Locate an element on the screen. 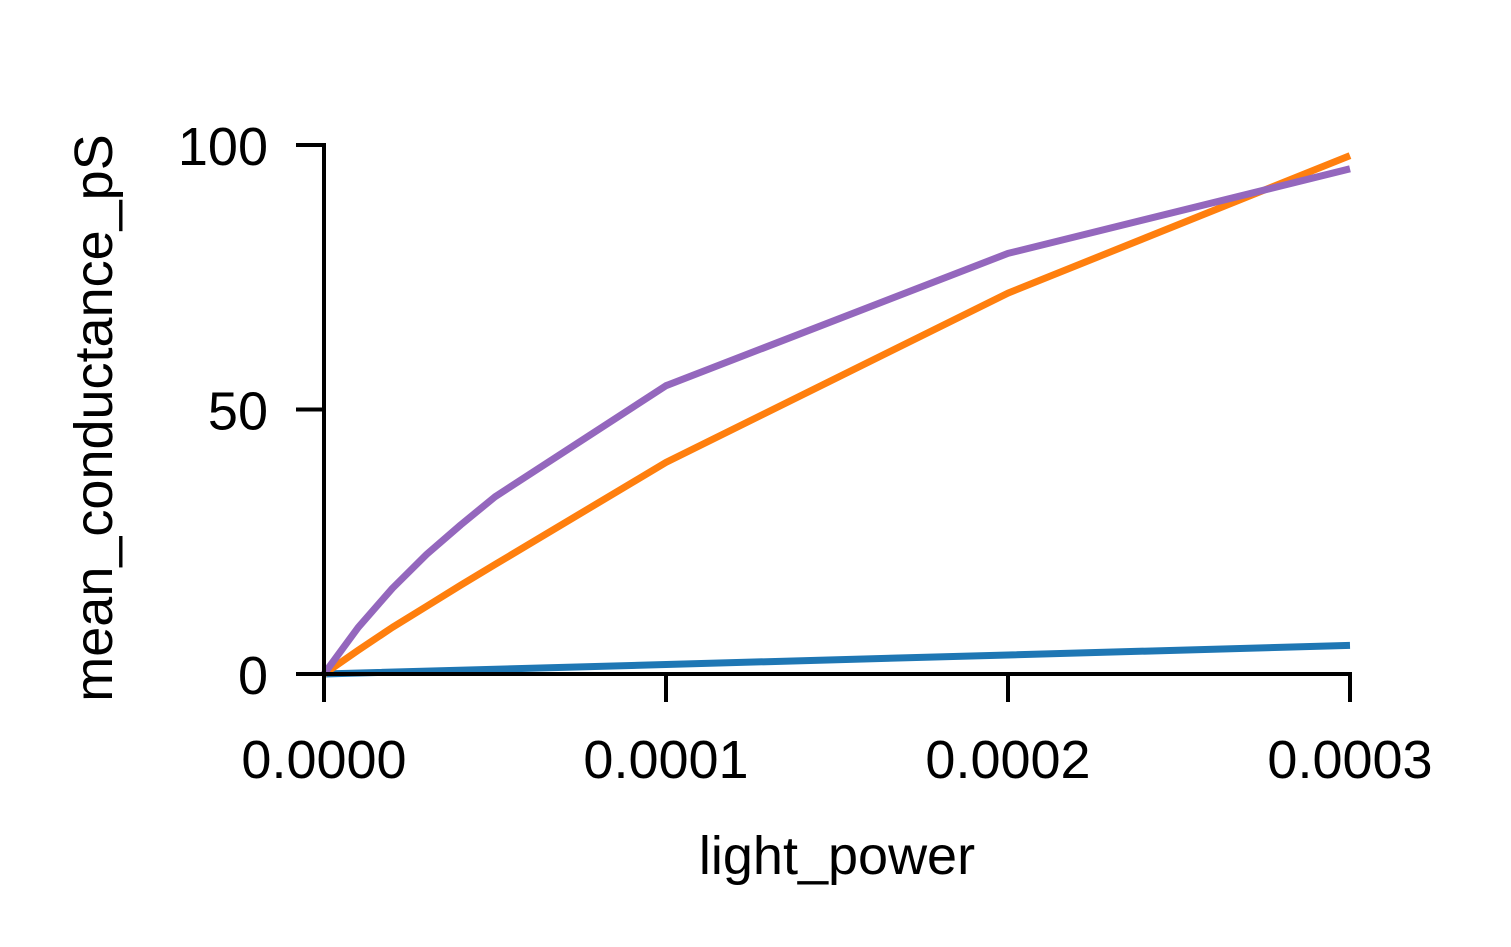 The width and height of the screenshot is (1511, 947). y-tick-label: 100 is located at coordinates (223, 147).